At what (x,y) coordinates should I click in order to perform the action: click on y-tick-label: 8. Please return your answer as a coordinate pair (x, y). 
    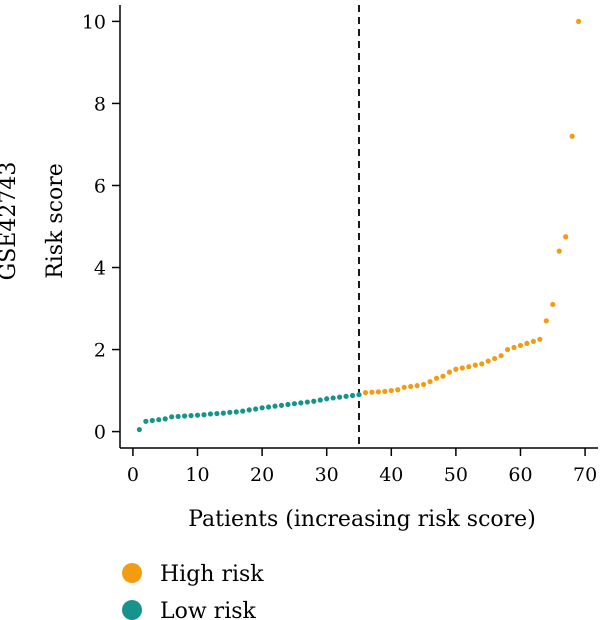
    Looking at the image, I should click on (100, 104).